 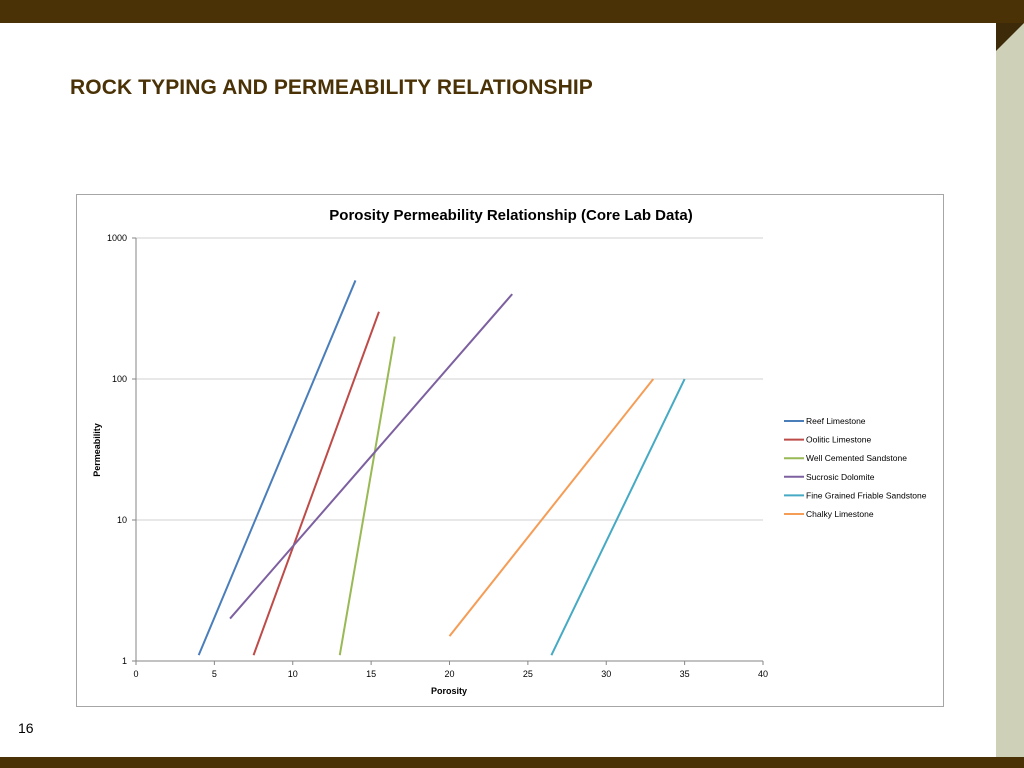 What do you see at coordinates (214, 674) in the screenshot?
I see `x-tick-label: 5` at bounding box center [214, 674].